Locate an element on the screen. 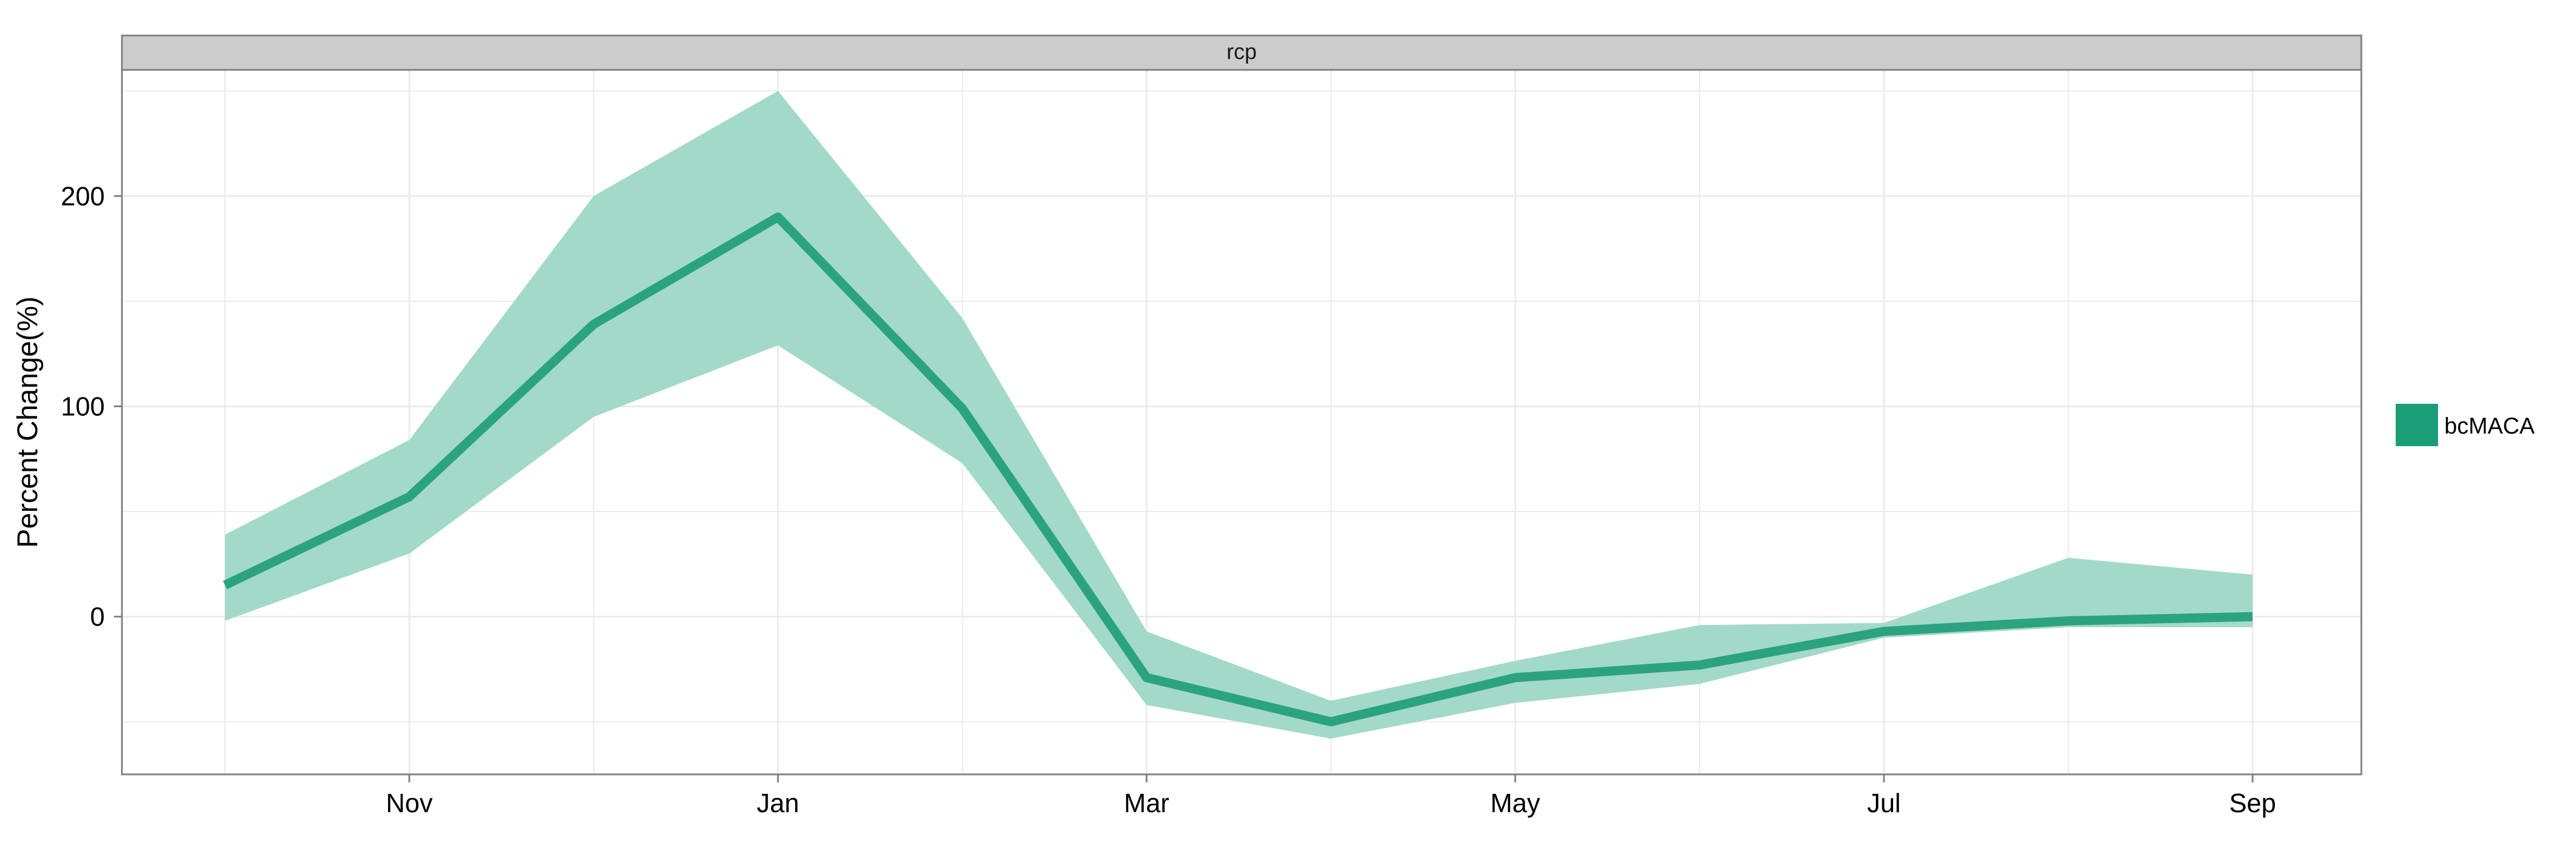 The image size is (2576, 862). x-tick-label-nov: Nov is located at coordinates (409, 803).